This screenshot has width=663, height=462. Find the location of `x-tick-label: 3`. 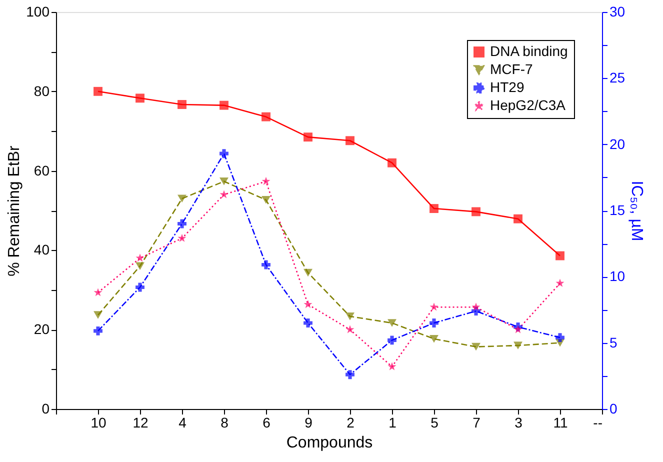

x-tick-label: 3 is located at coordinates (518, 422).